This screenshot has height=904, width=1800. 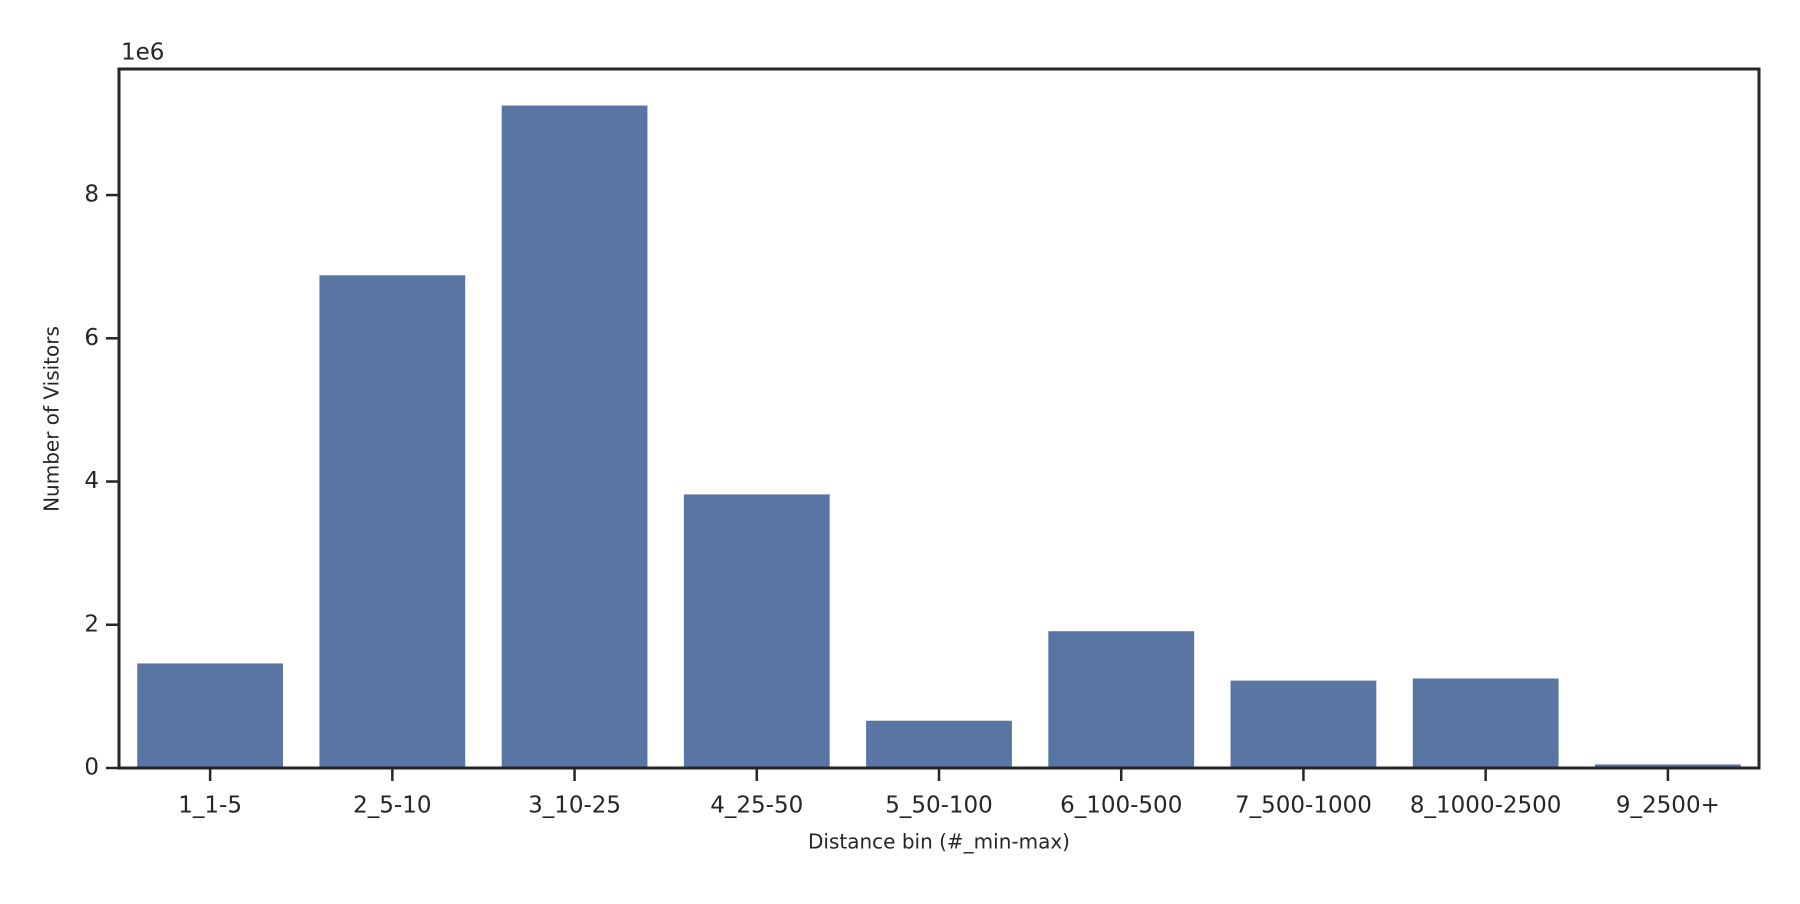 What do you see at coordinates (1121, 806) in the screenshot?
I see `x-tick-label: 6_100-500` at bounding box center [1121, 806].